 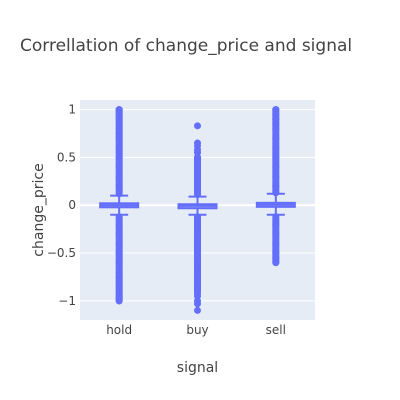 What do you see at coordinates (119, 330) in the screenshot?
I see `x-tick-label: hold` at bounding box center [119, 330].